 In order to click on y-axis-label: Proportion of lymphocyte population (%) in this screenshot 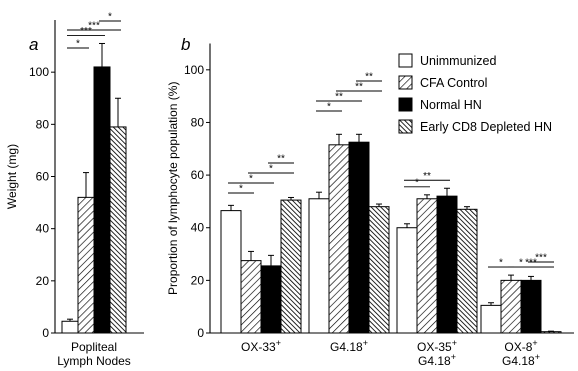, I will do `click(173, 188)`.